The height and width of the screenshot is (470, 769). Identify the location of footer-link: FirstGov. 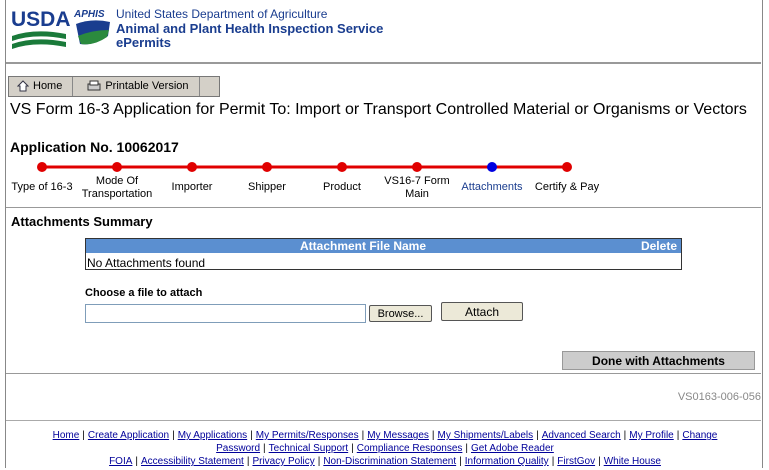
(576, 461).